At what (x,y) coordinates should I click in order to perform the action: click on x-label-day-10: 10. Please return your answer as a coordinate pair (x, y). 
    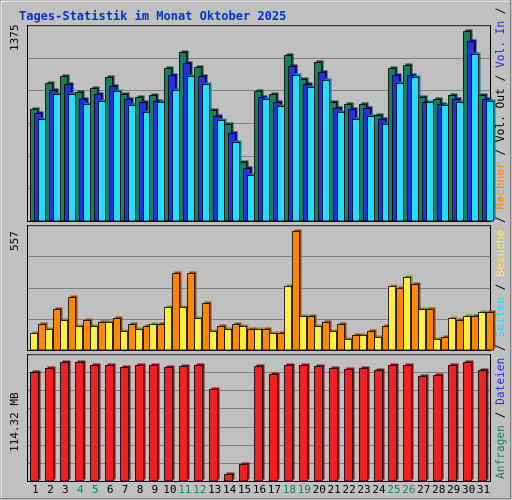
    Looking at the image, I should click on (169, 489).